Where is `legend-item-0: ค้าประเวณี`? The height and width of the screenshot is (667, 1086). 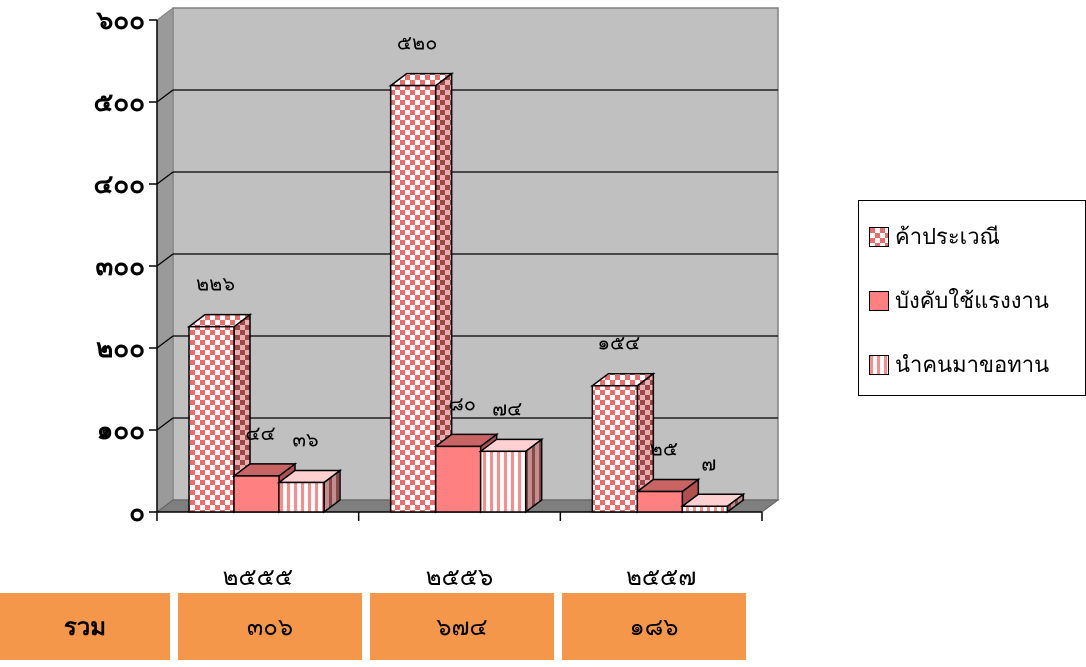
legend-item-0: ค้าประเวณี is located at coordinates (934, 236).